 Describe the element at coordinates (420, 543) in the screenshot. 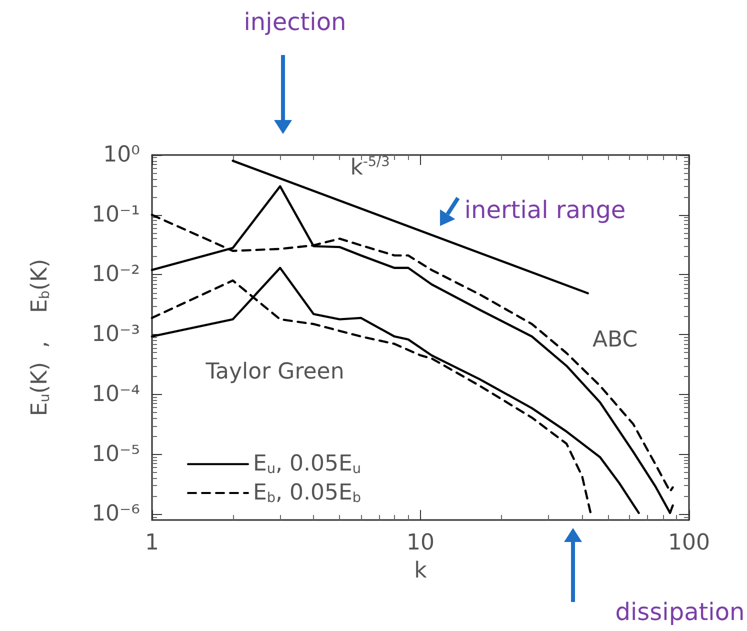

I see `x-tick-label: 10` at that location.